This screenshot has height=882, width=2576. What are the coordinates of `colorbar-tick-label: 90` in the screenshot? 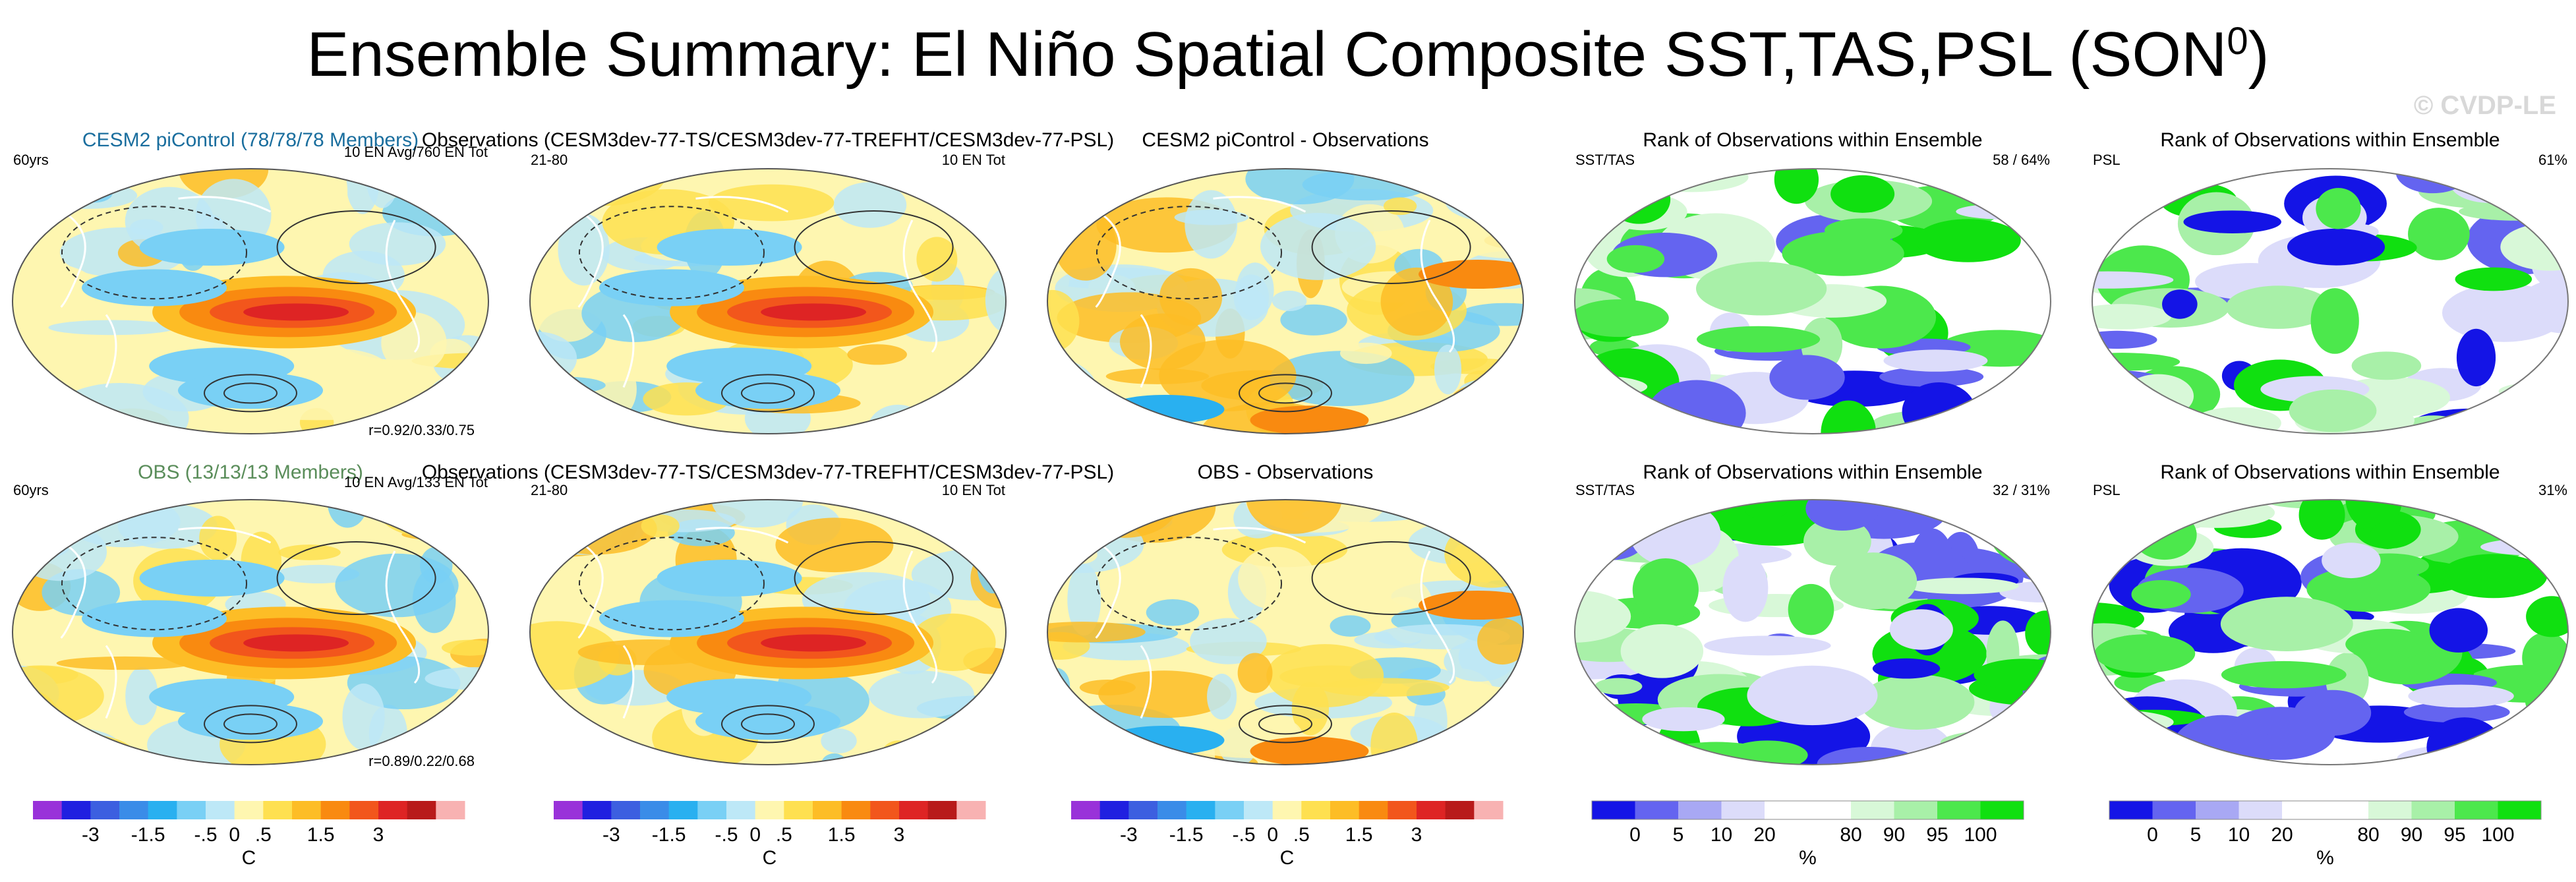 It's located at (1895, 835).